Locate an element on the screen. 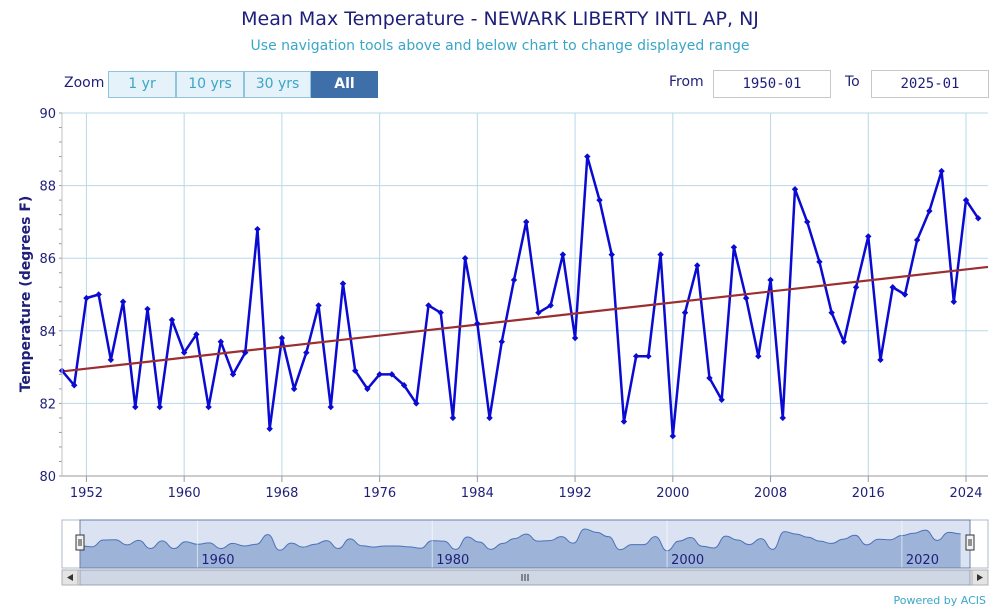  navigator-right-handle is located at coordinates (970, 542).